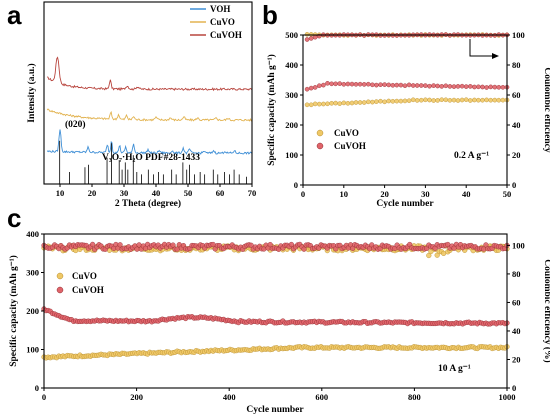  I want to click on panel-a-x-axis-title: 2 Theta (degree), so click(148, 203).